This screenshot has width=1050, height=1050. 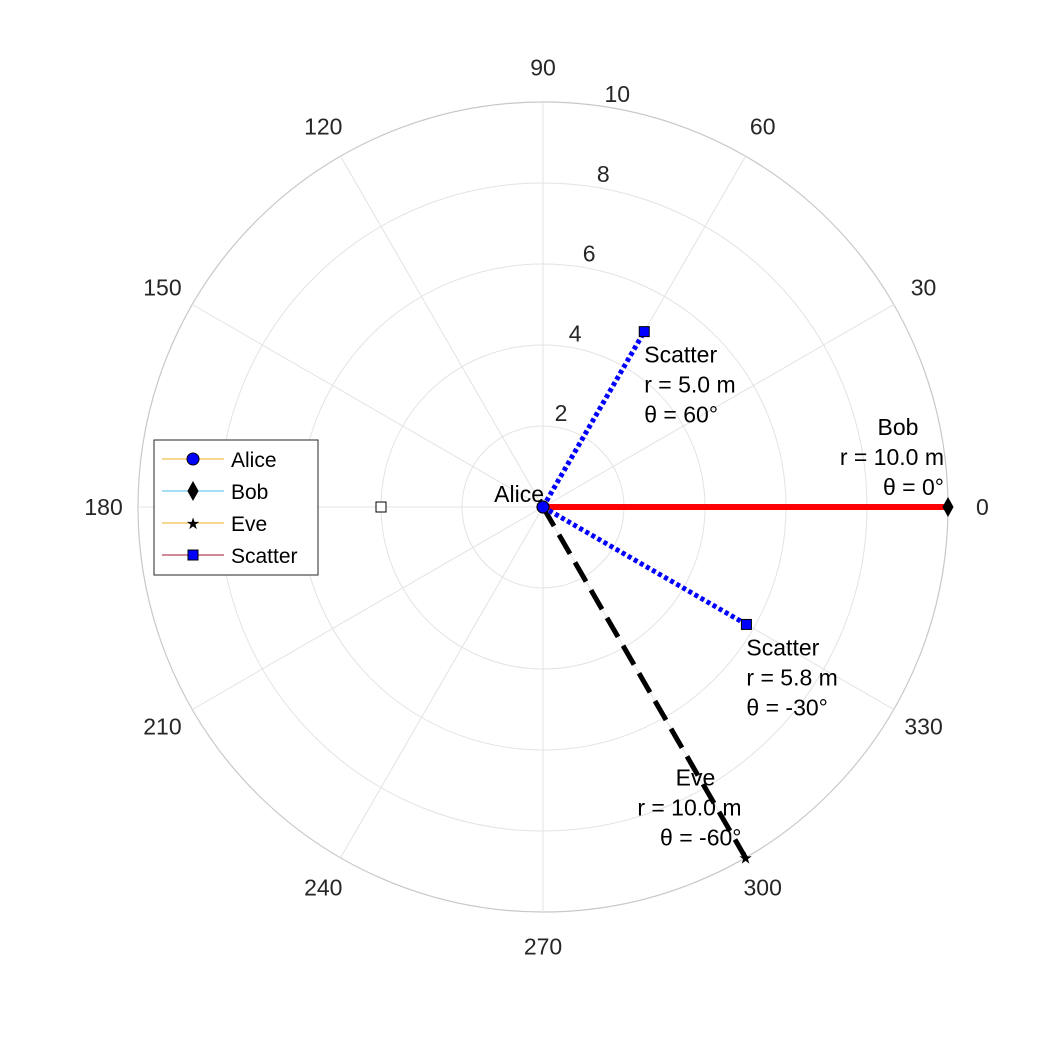 I want to click on legend-entry-scatter: Scatter, so click(x=230, y=556).